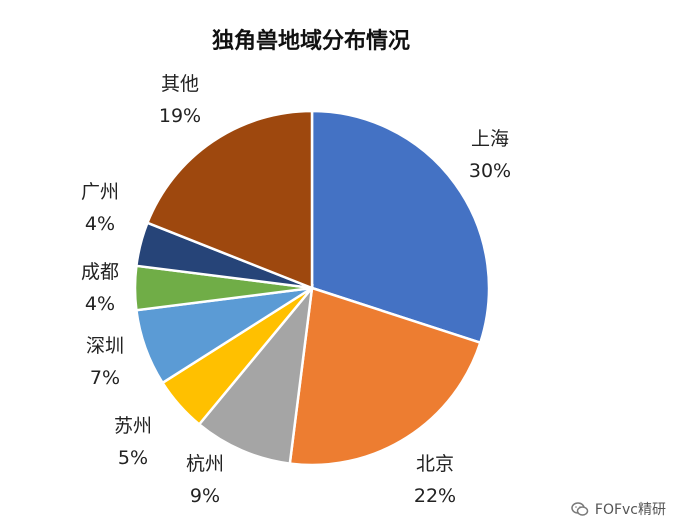 The height and width of the screenshot is (529, 678). I want to click on slice-label-name: 成都, so click(100, 272).